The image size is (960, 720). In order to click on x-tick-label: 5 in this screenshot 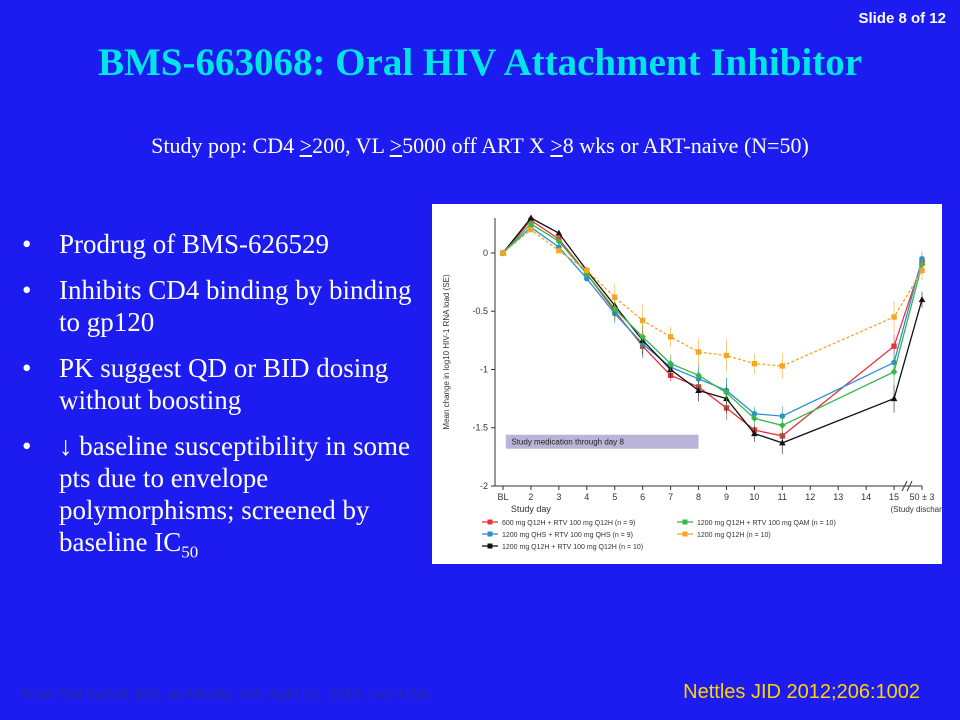, I will do `click(614, 497)`.